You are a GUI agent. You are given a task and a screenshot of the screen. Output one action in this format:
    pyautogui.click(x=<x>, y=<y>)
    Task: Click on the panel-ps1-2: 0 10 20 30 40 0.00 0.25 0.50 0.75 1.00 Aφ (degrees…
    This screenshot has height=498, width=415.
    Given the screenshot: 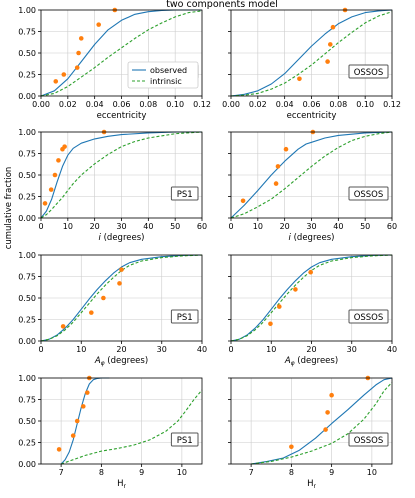 What is the action you would take?
    pyautogui.click(x=112, y=309)
    